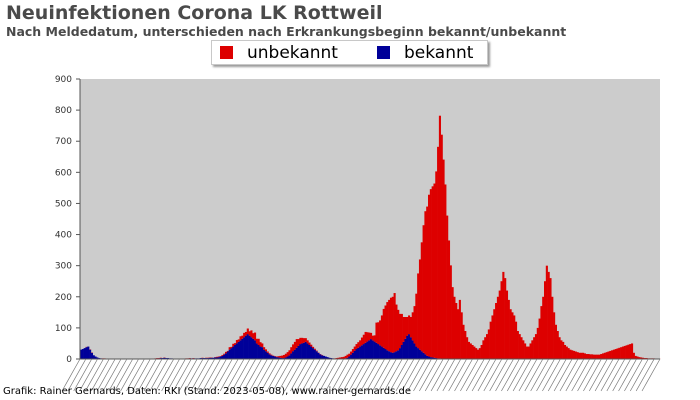 The width and height of the screenshot is (700, 400). I want to click on legend-label-bekannt: bekannt, so click(439, 52).